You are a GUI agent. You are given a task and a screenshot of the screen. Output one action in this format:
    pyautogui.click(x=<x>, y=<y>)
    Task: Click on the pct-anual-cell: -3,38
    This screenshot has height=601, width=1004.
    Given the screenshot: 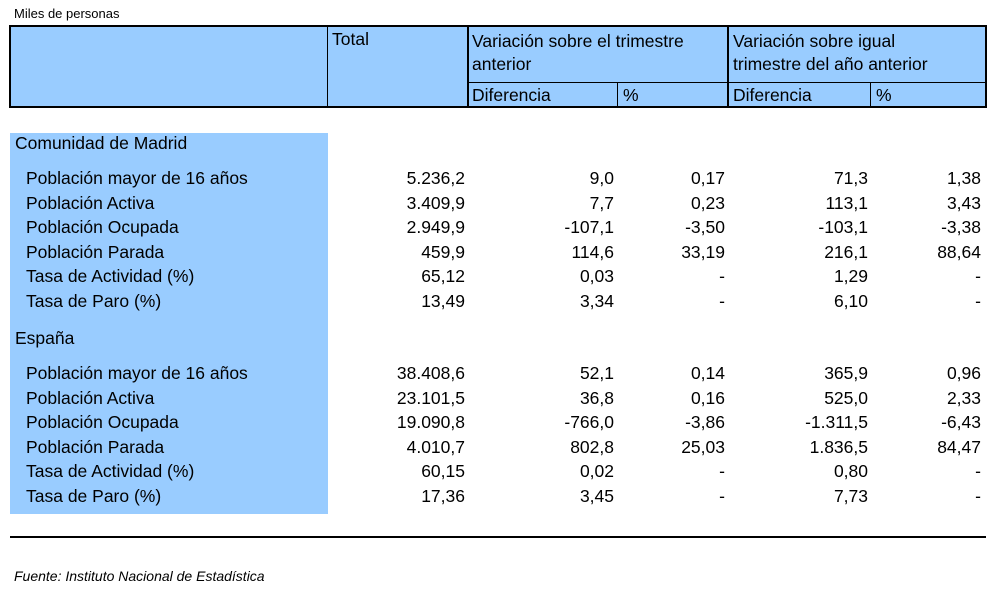 What is the action you would take?
    pyautogui.click(x=961, y=227)
    